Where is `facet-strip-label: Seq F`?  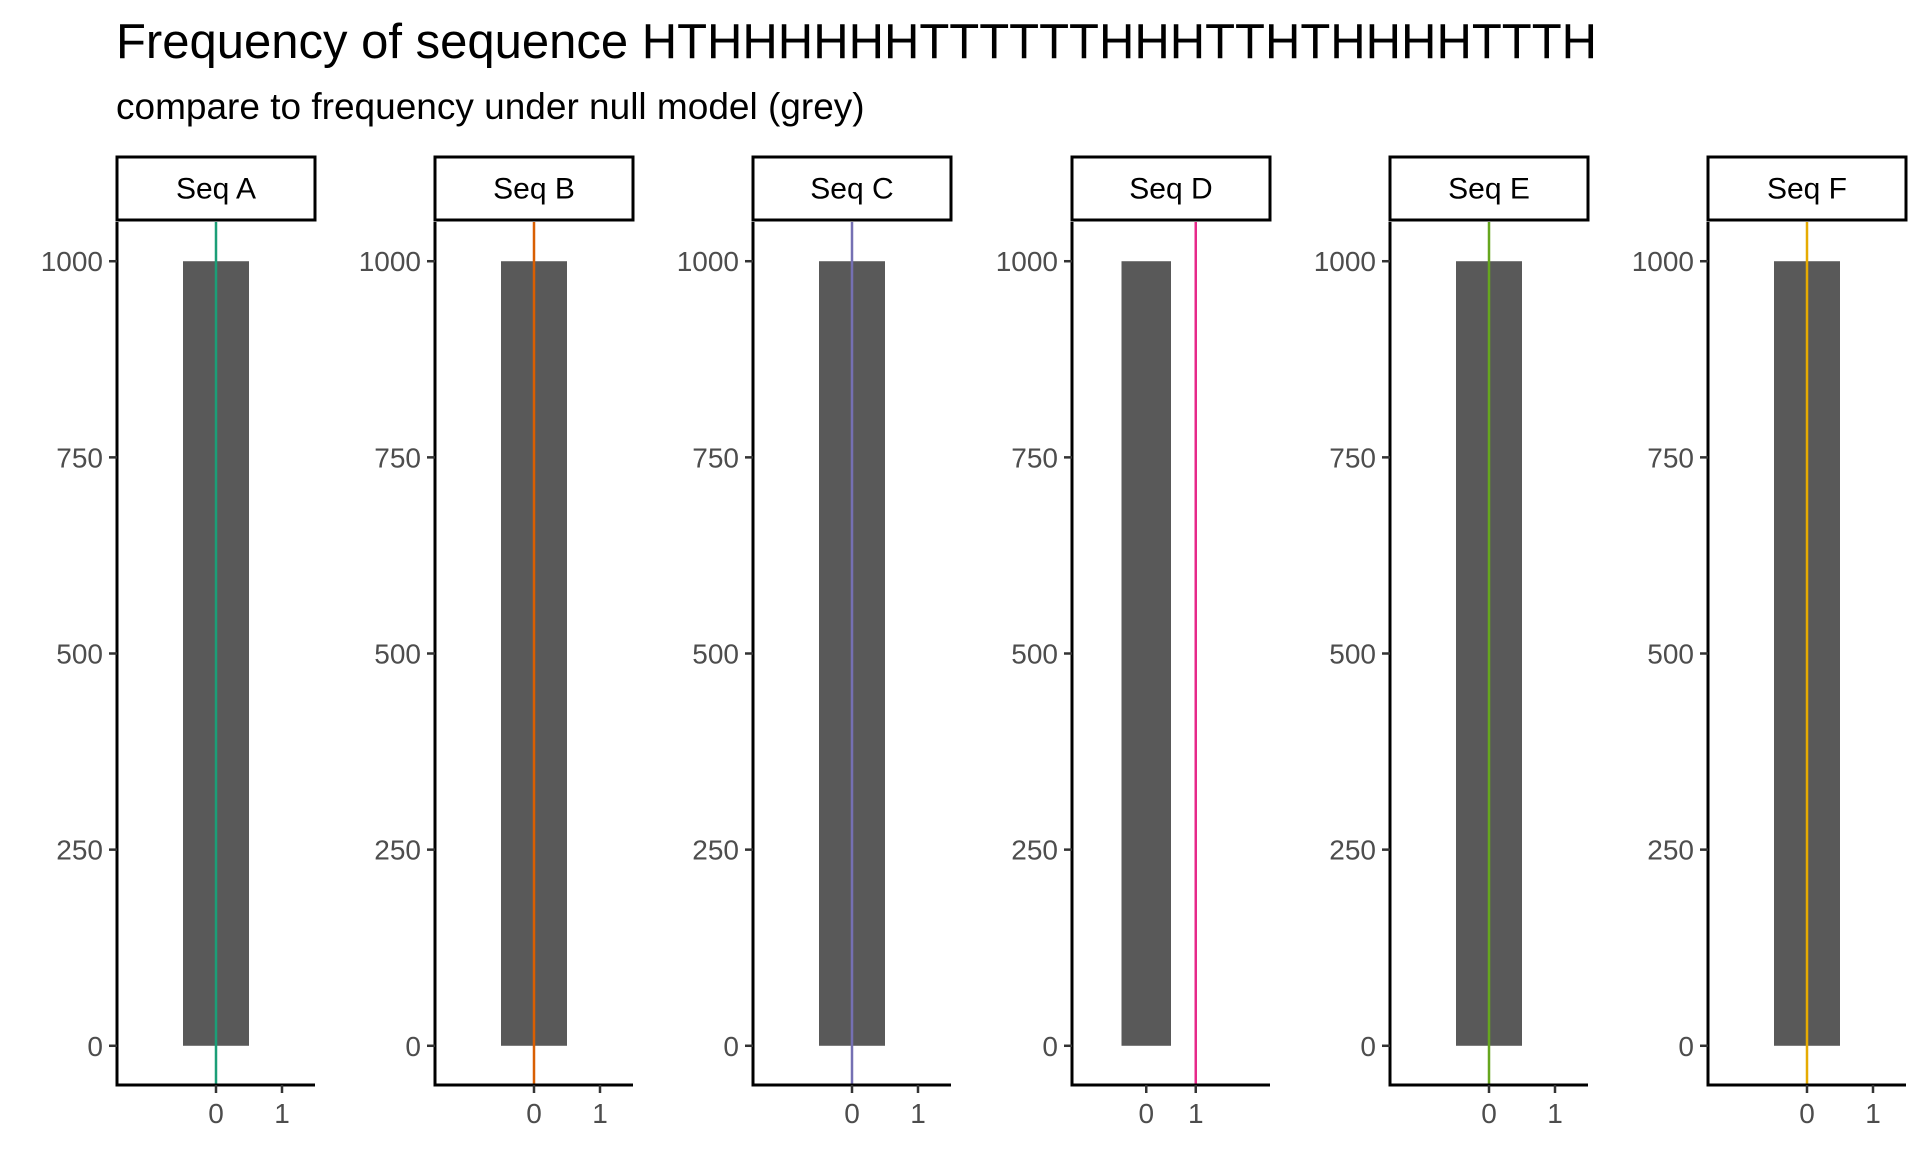
facet-strip-label: Seq F is located at coordinates (1807, 189).